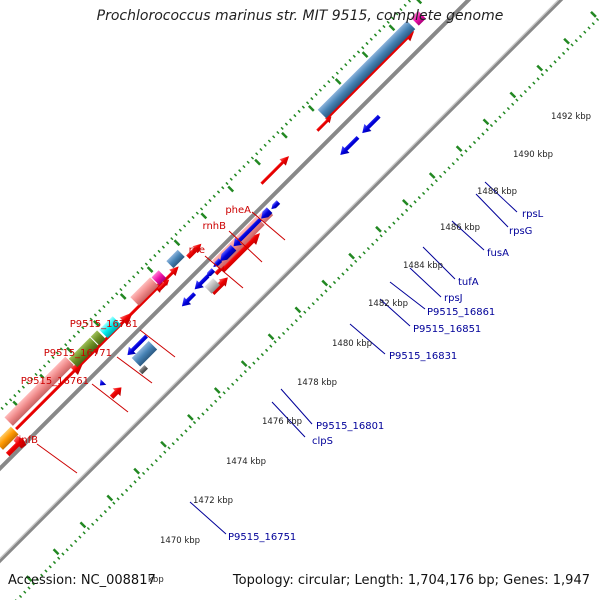 The image size is (600, 600). Describe the element at coordinates (571, 117) in the screenshot. I see `scale-label-1492: 1492 kbp` at that location.